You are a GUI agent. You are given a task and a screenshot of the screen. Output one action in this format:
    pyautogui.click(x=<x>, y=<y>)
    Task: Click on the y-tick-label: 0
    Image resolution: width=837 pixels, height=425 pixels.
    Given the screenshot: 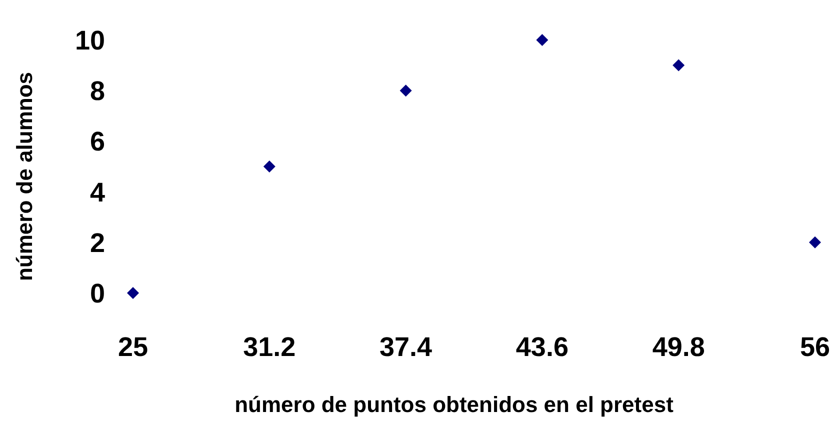 What is the action you would take?
    pyautogui.click(x=97, y=293)
    